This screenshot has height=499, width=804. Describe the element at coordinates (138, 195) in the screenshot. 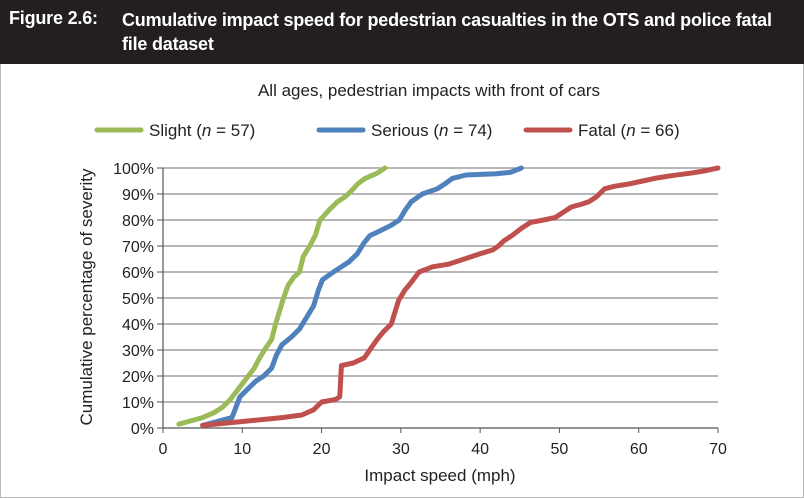

I see `y-tick-label: 90%` at that location.